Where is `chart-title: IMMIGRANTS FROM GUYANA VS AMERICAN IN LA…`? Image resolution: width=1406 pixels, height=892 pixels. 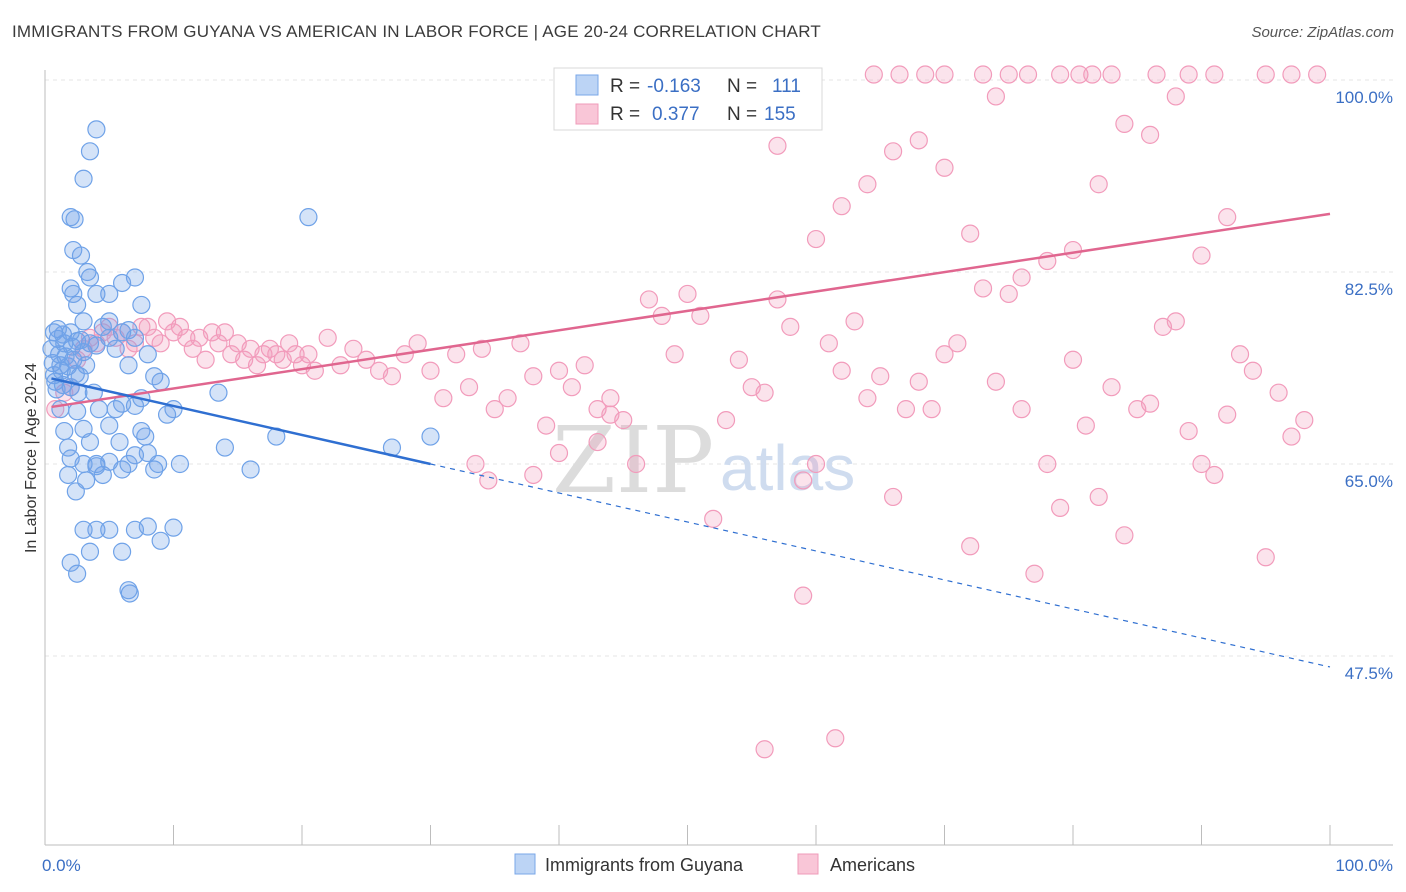 chart-title: IMMIGRANTS FROM GUYANA VS AMERICAN IN LA… is located at coordinates (416, 31).